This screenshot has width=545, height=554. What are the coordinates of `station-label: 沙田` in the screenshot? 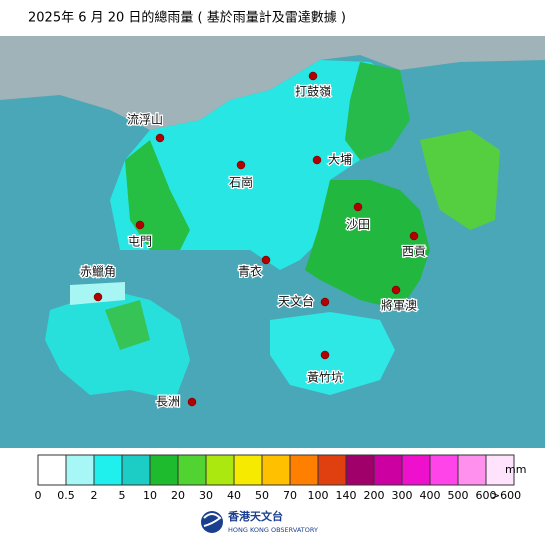 It's located at (358, 225).